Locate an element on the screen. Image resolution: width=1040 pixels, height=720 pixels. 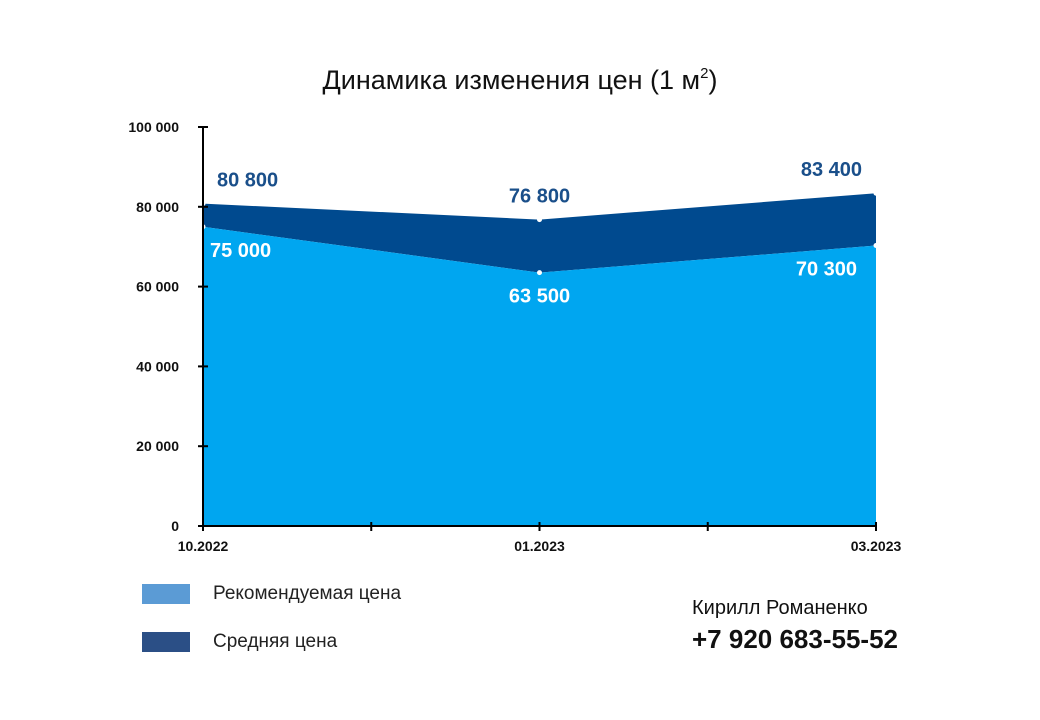
x-tick-label: 10.2022 is located at coordinates (203, 546).